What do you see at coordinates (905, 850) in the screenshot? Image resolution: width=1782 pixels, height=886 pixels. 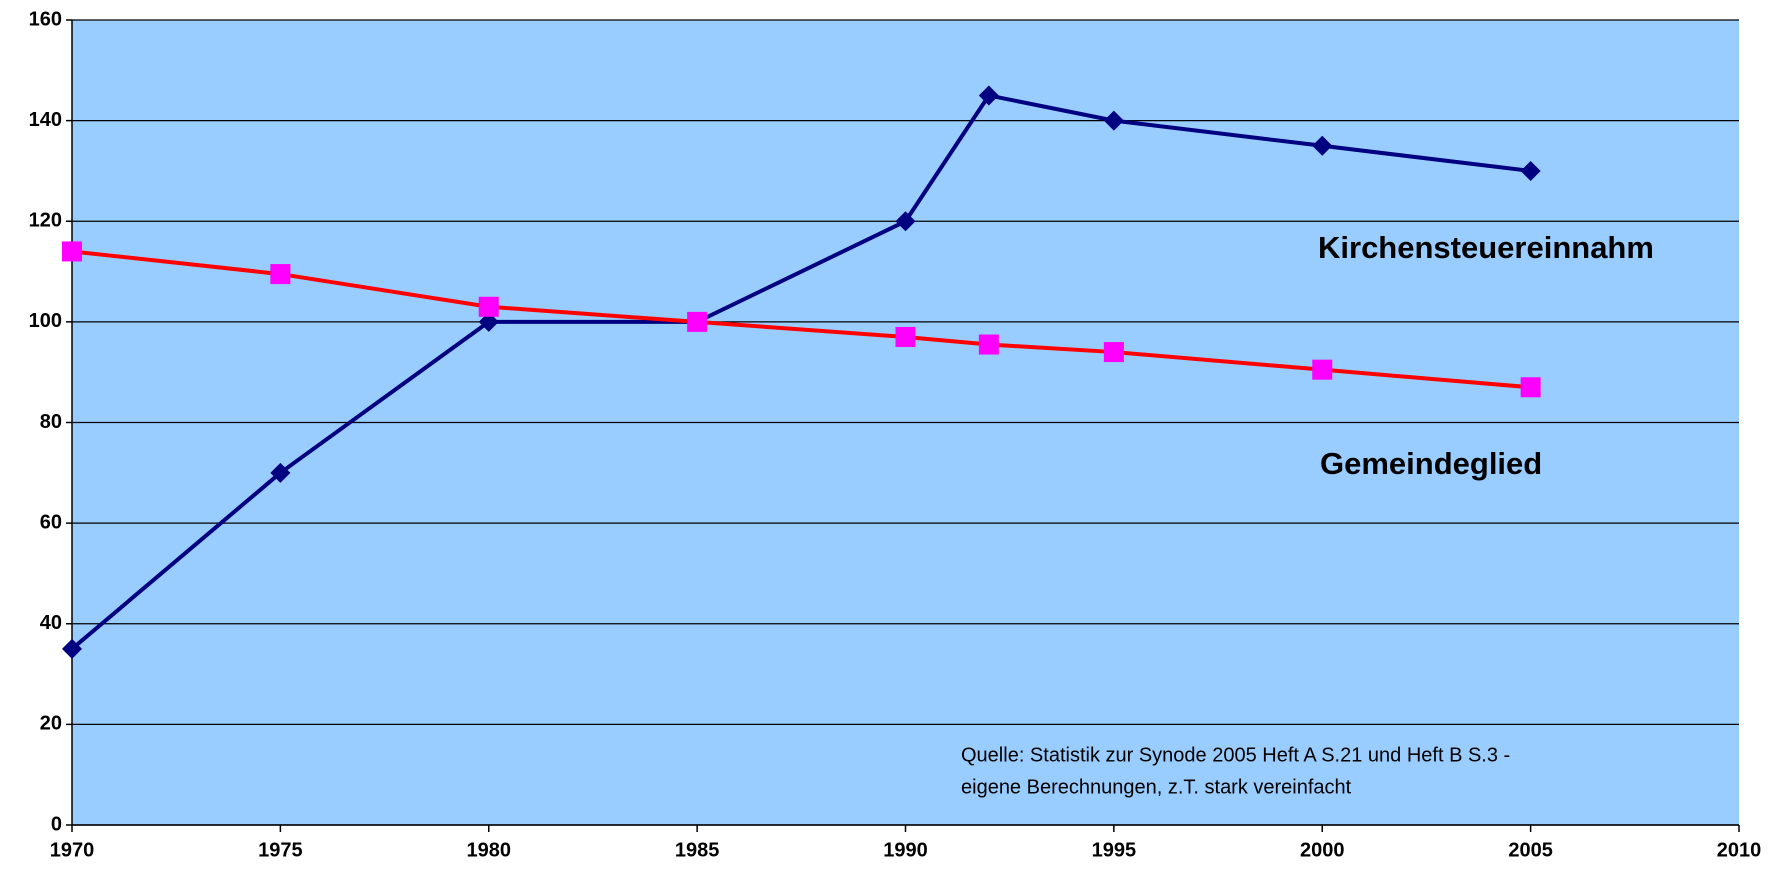 I see `x-tick-label: 1990` at bounding box center [905, 850].